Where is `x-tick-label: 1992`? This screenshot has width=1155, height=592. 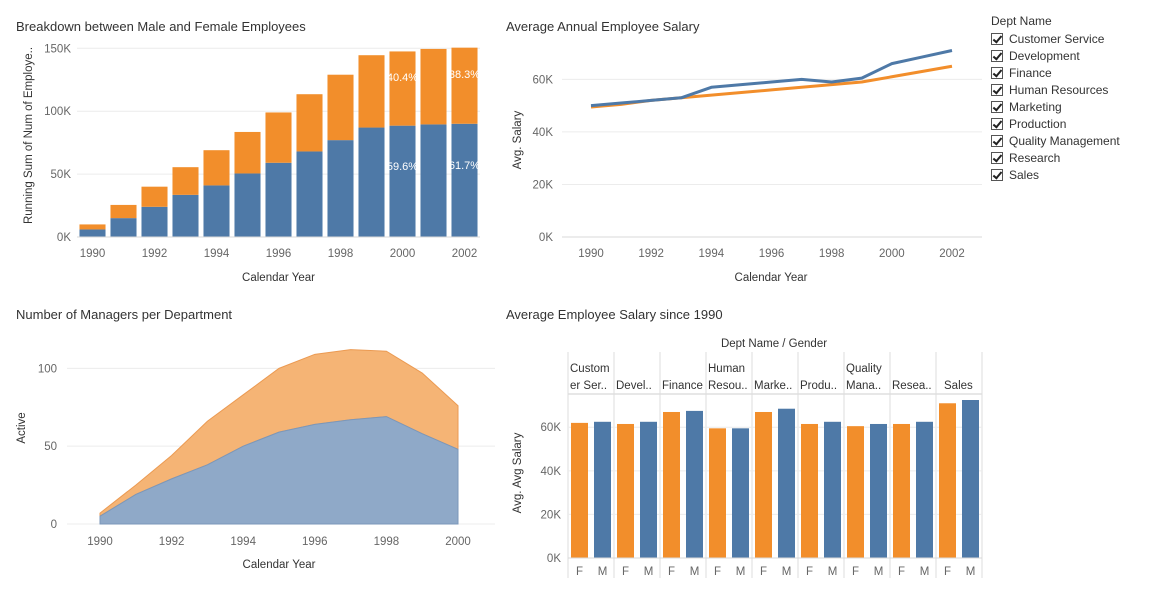
x-tick-label: 1992 is located at coordinates (651, 254).